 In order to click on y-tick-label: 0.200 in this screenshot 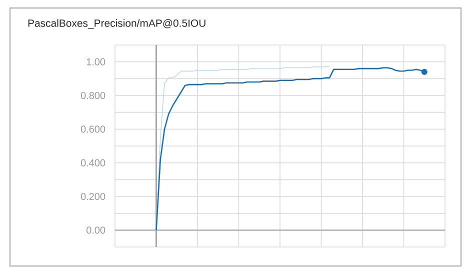, I will do `click(93, 196)`.